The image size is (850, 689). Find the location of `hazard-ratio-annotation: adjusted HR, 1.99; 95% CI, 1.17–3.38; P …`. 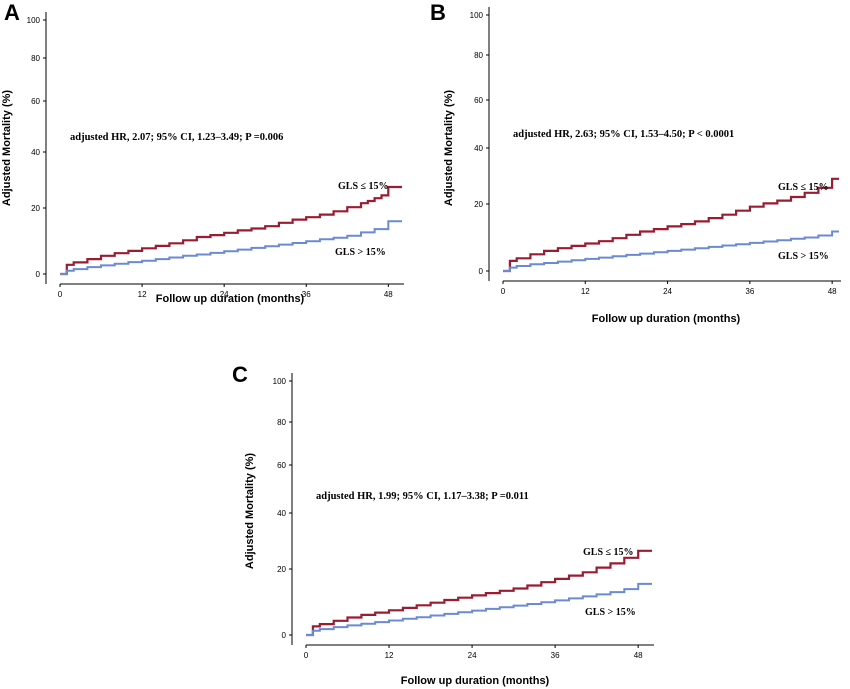

hazard-ratio-annotation: adjusted HR, 1.99; 95% CI, 1.17–3.38; P … is located at coordinates (422, 496).